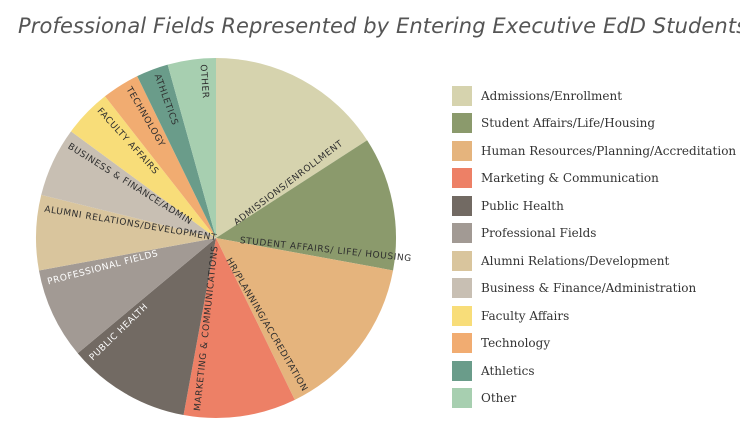 This screenshot has height=438, width=740. What do you see at coordinates (516, 343) in the screenshot?
I see `legend-label: Technology` at bounding box center [516, 343].